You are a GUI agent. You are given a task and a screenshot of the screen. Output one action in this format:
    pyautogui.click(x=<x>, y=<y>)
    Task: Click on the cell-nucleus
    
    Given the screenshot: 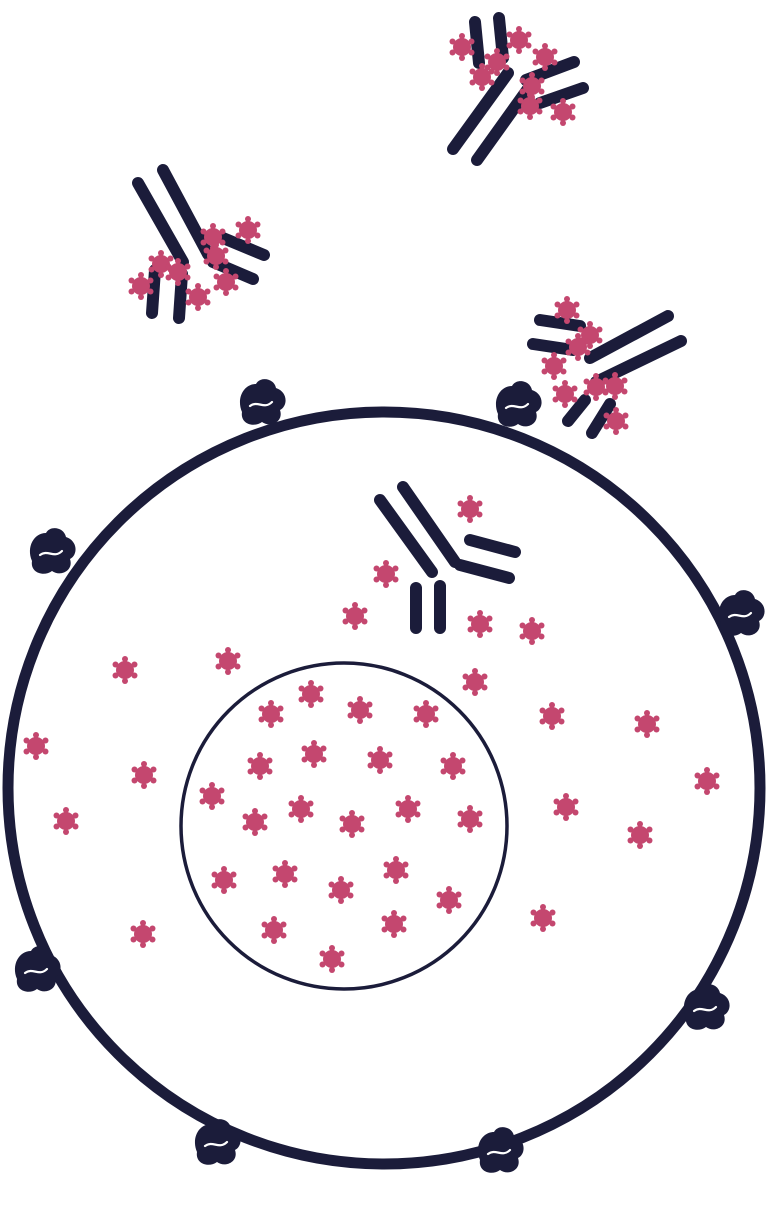 What is the action you would take?
    pyautogui.click(x=344, y=826)
    